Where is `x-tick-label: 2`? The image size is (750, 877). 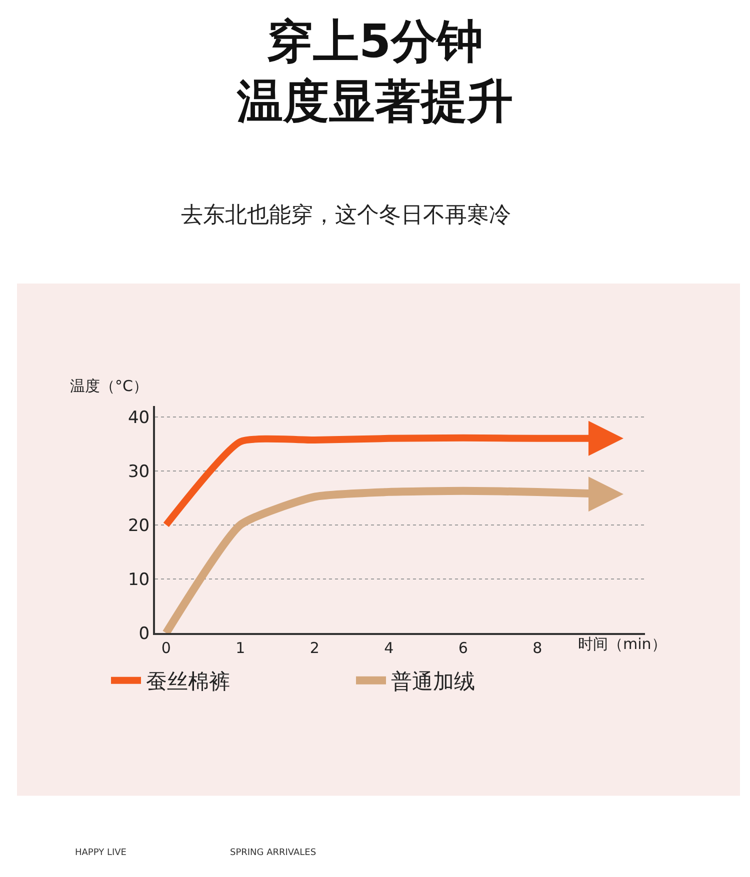 x-tick-label: 2 is located at coordinates (315, 648).